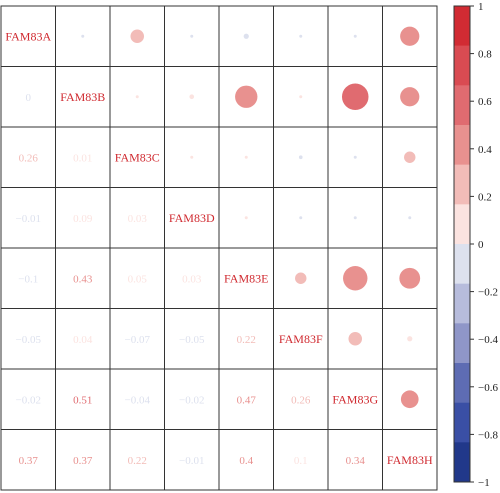 Image resolution: width=500 pixels, height=493 pixels. Describe the element at coordinates (485, 102) in the screenshot. I see `colorbar-tick-label: 0.6` at that location.